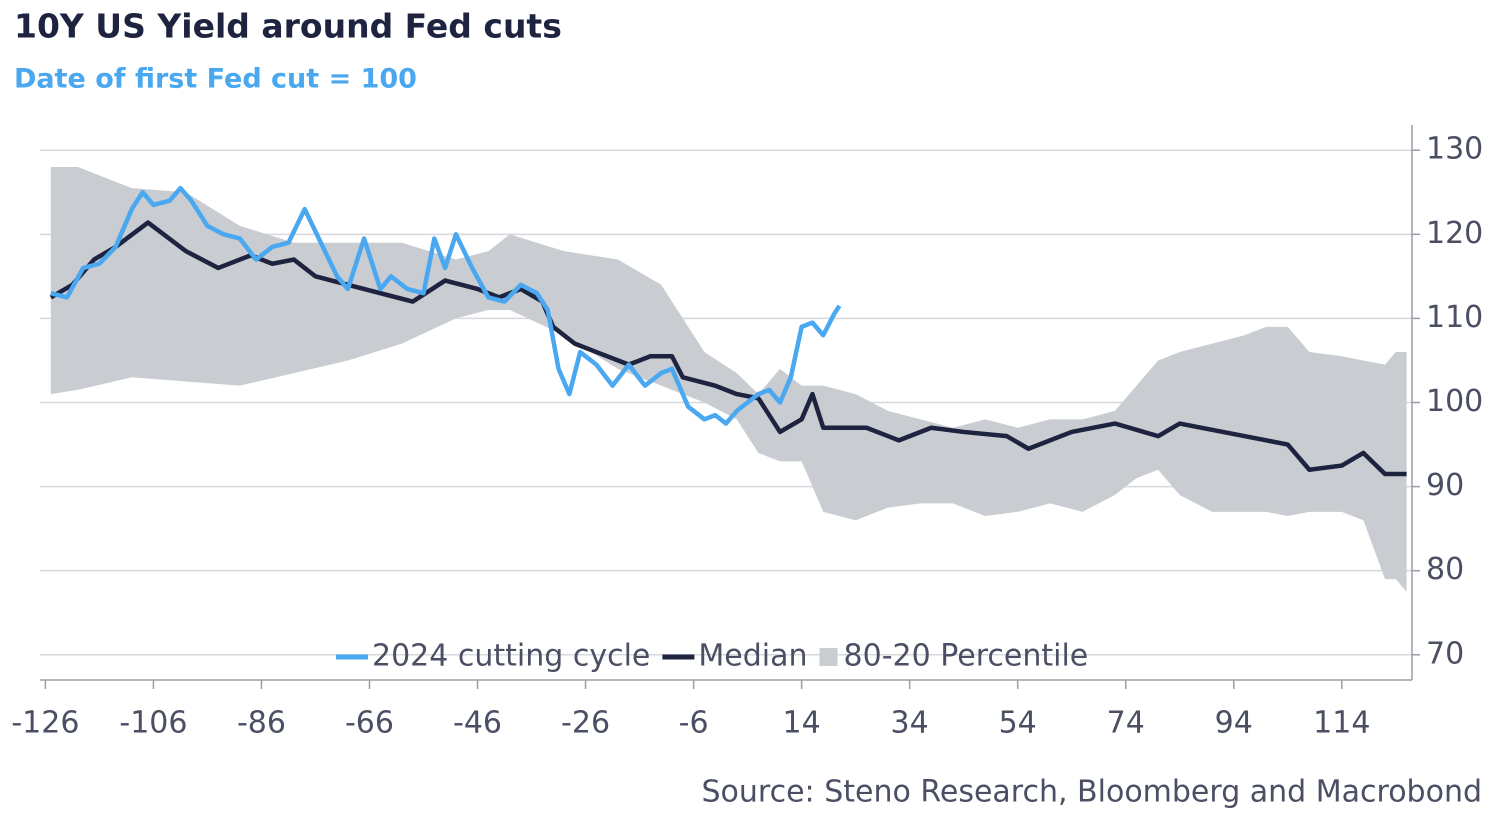 This screenshot has width=1496, height=825. Describe the element at coordinates (1454, 233) in the screenshot. I see `y-tick-label: 120` at that location.